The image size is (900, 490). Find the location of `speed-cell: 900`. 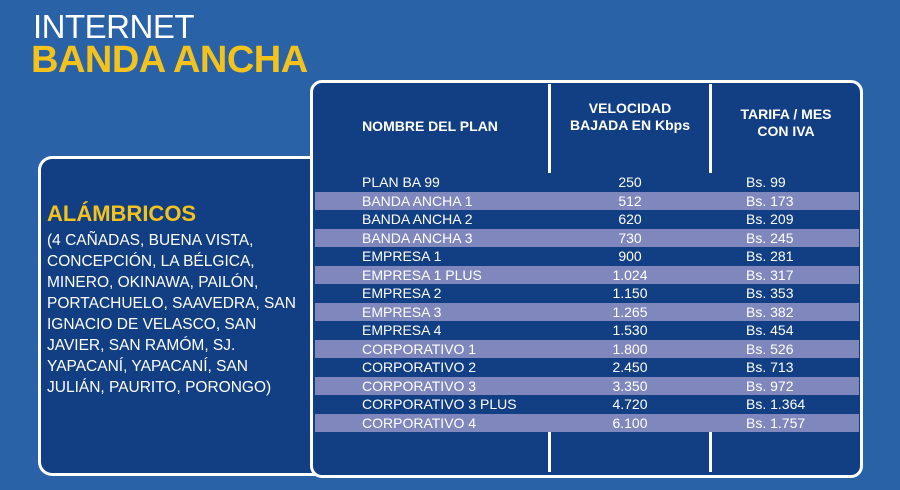

speed-cell: 900 is located at coordinates (630, 256).